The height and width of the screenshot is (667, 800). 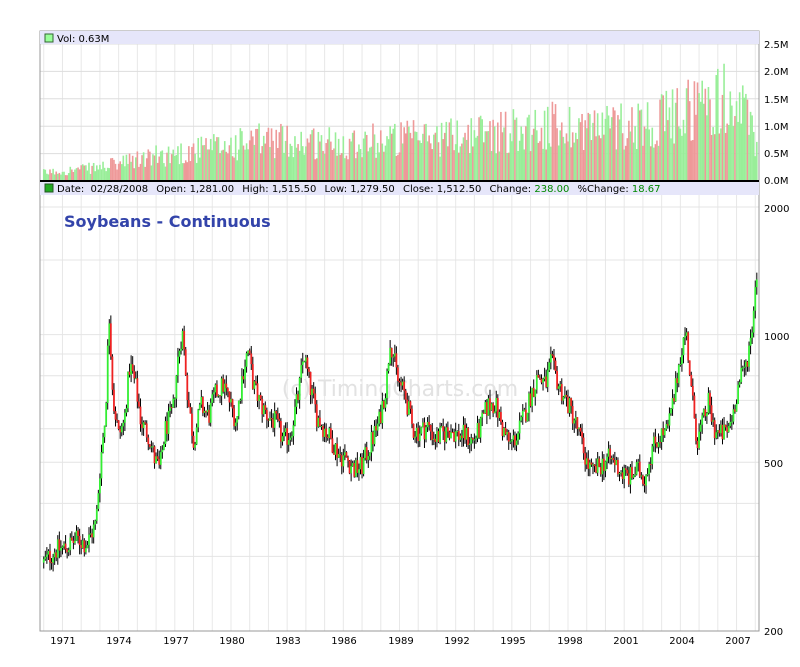 What do you see at coordinates (171, 189) in the screenshot?
I see `legend-open-label: Open:` at bounding box center [171, 189].